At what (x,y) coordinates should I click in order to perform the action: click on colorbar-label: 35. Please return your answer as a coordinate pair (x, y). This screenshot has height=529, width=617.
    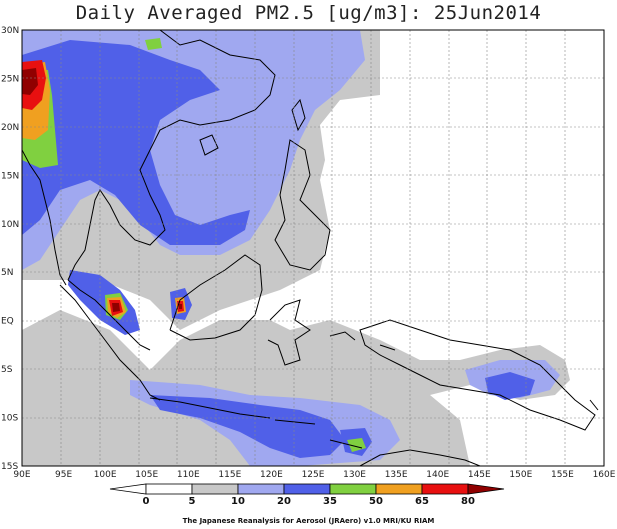
    Looking at the image, I should click on (330, 501).